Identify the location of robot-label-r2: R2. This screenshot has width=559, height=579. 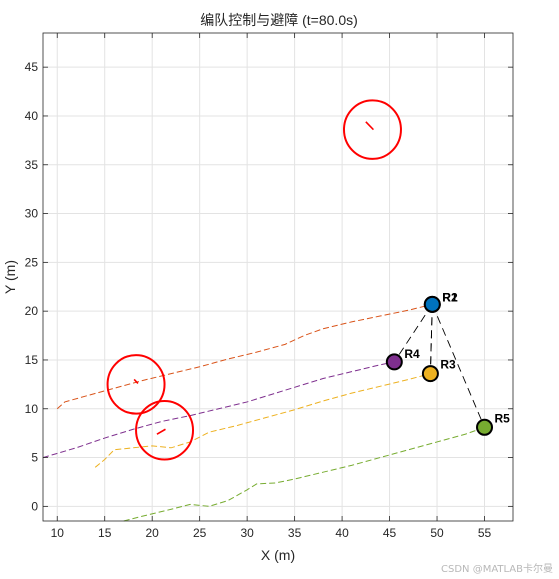
(450, 297).